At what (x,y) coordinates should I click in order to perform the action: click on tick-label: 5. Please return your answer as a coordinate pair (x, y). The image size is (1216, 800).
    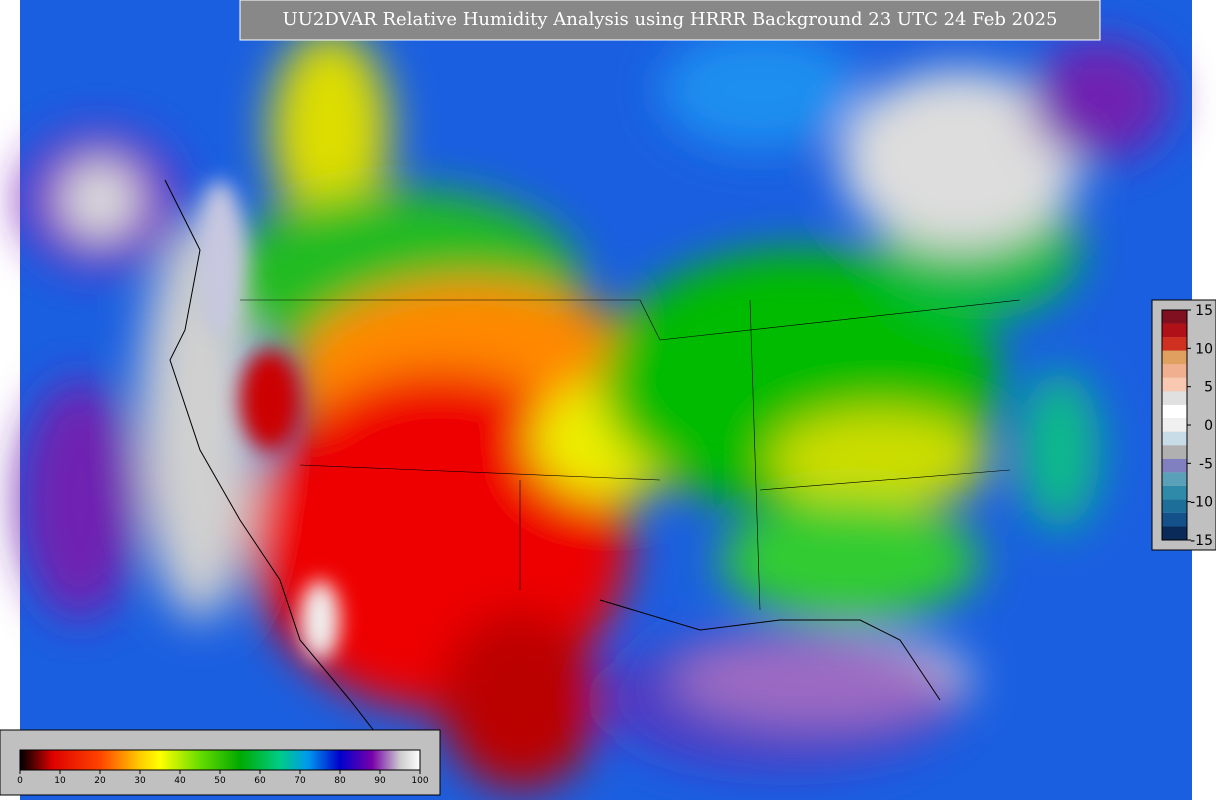
    Looking at the image, I should click on (1208, 388).